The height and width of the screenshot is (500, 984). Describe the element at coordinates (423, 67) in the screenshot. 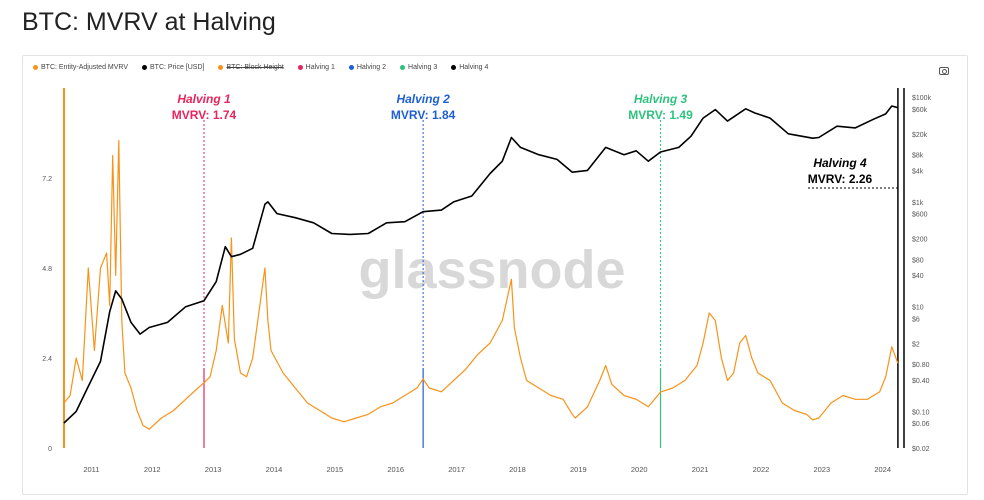

I see `legend-label: Halving 3` at that location.